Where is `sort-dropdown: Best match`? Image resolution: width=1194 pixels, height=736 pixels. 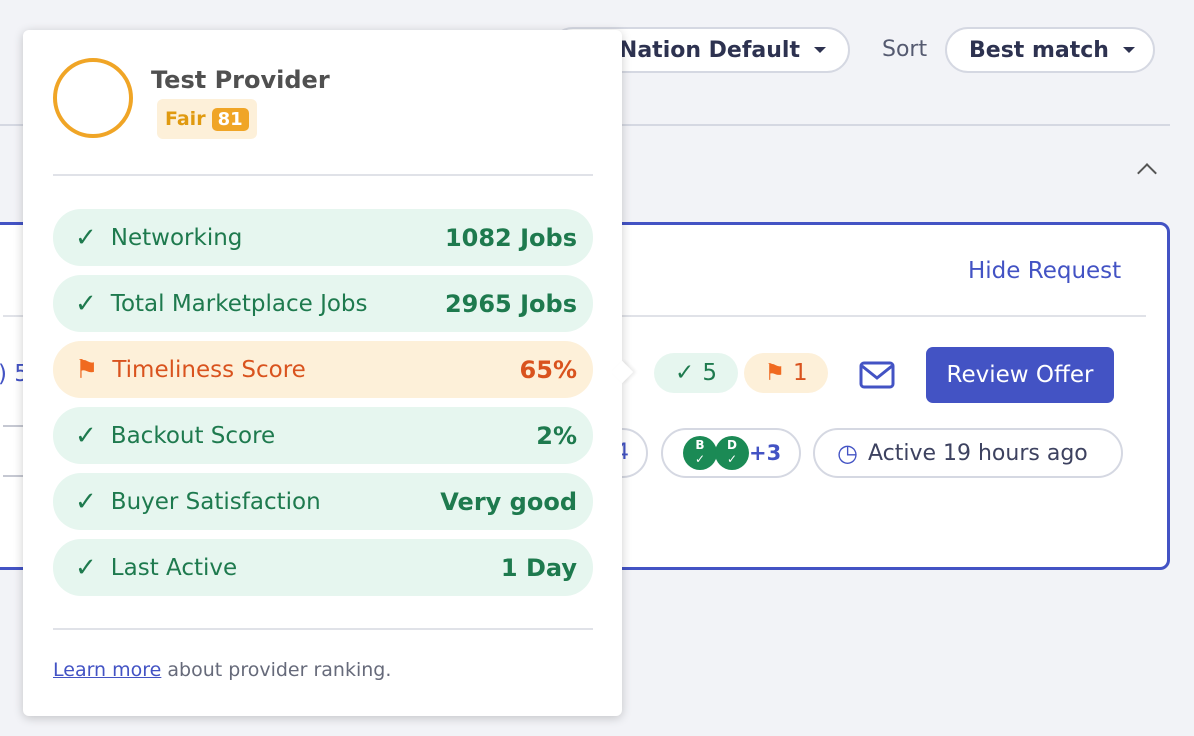
sort-dropdown: Best match is located at coordinates (1050, 50).